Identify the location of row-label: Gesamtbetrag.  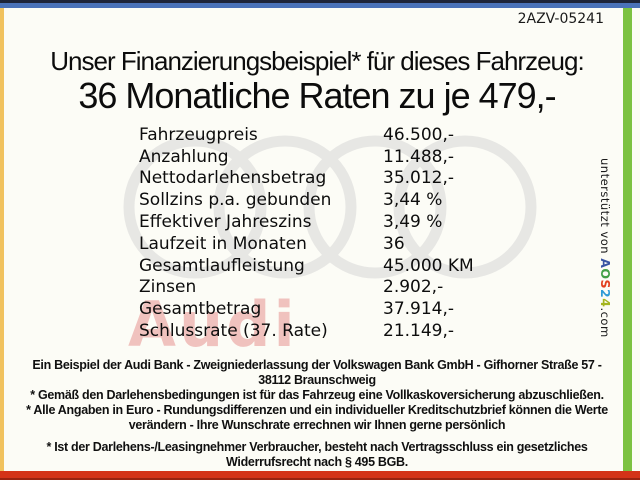
(200, 309).